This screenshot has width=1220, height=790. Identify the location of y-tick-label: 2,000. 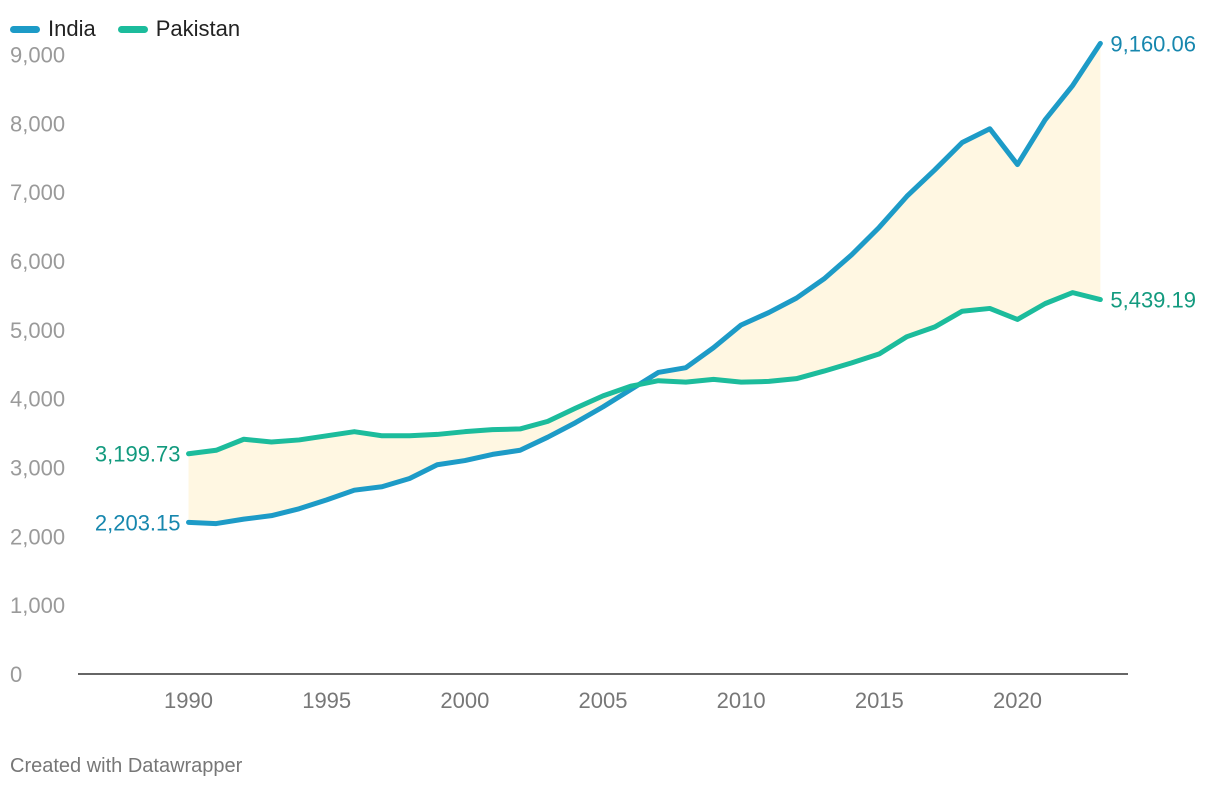
(37, 536).